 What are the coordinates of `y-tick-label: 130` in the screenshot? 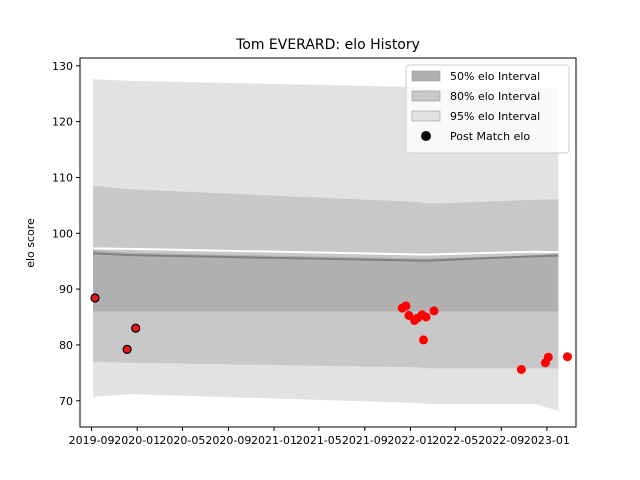 It's located at (62, 66).